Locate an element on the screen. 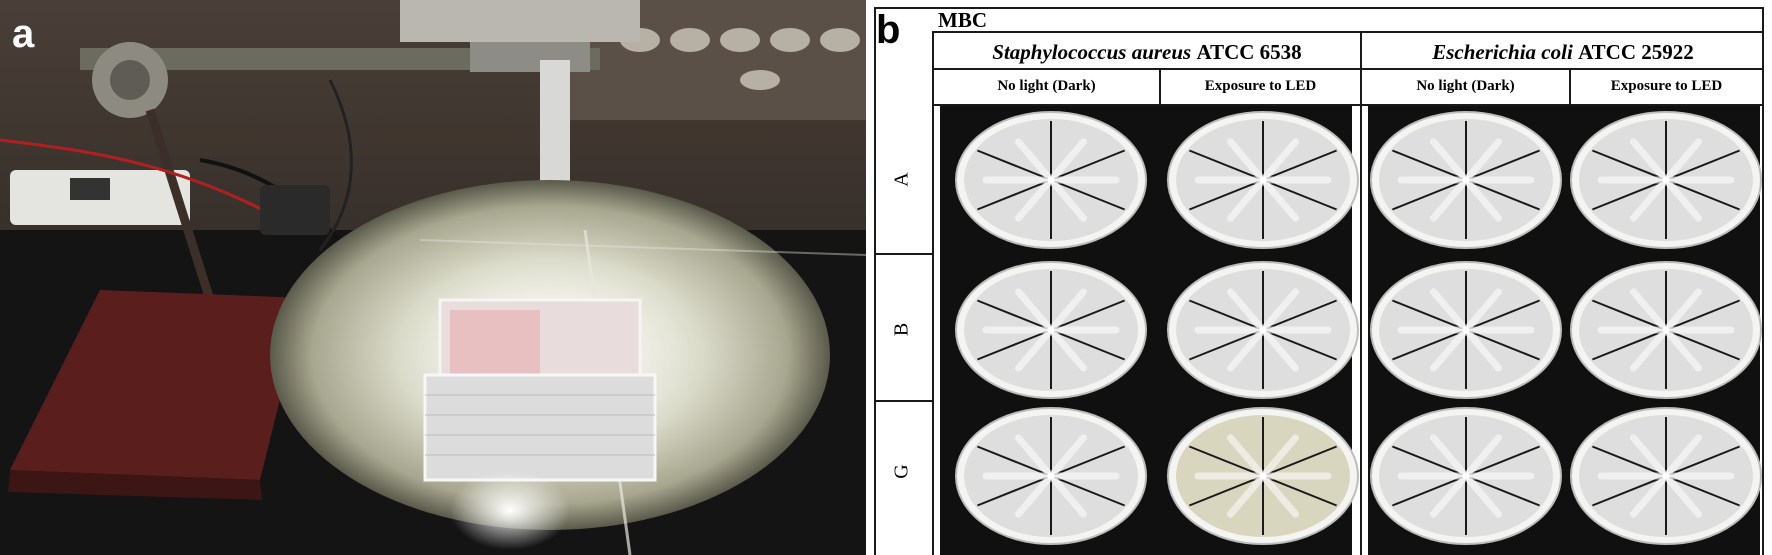 The height and width of the screenshot is (555, 1772). row-label-g: G is located at coordinates (901, 471).